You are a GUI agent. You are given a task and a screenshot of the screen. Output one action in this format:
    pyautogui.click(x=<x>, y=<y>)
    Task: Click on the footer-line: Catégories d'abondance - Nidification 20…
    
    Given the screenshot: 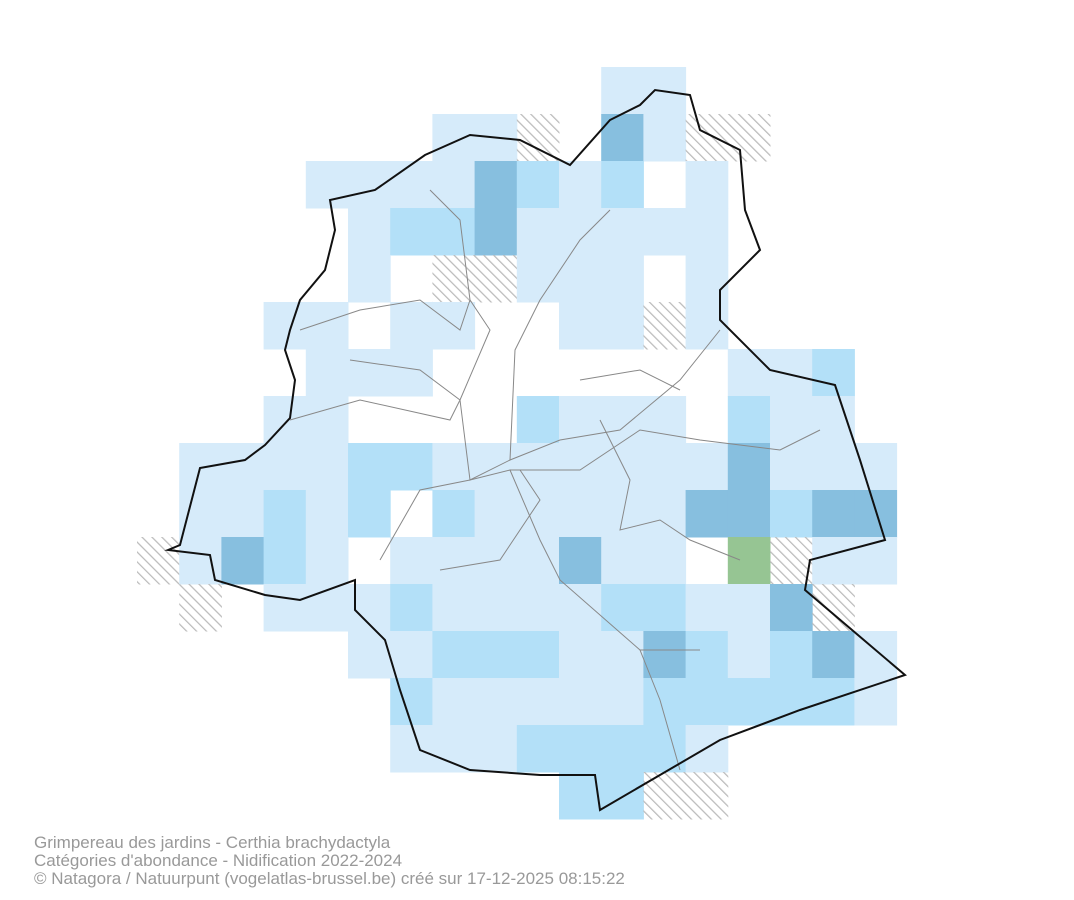 What is the action you would take?
    pyautogui.click(x=218, y=860)
    